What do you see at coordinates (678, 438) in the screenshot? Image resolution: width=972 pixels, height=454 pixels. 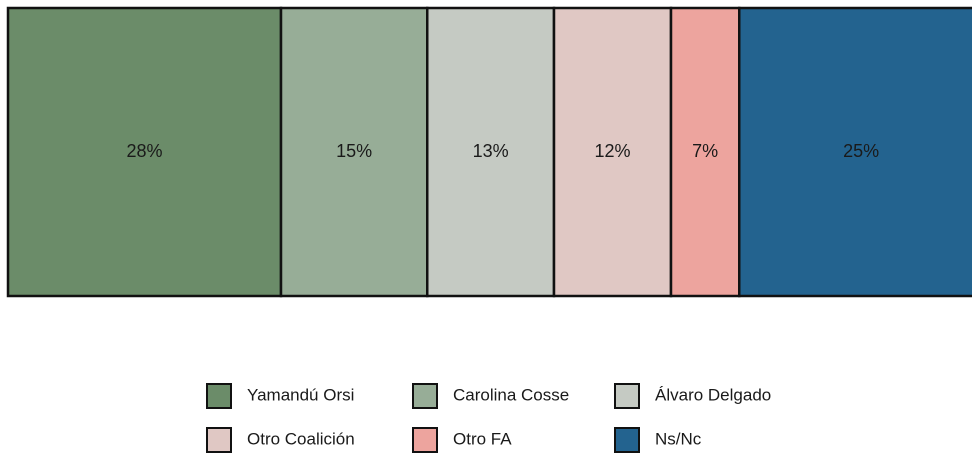 I see `legend-label: Ns/Nc` at bounding box center [678, 438].